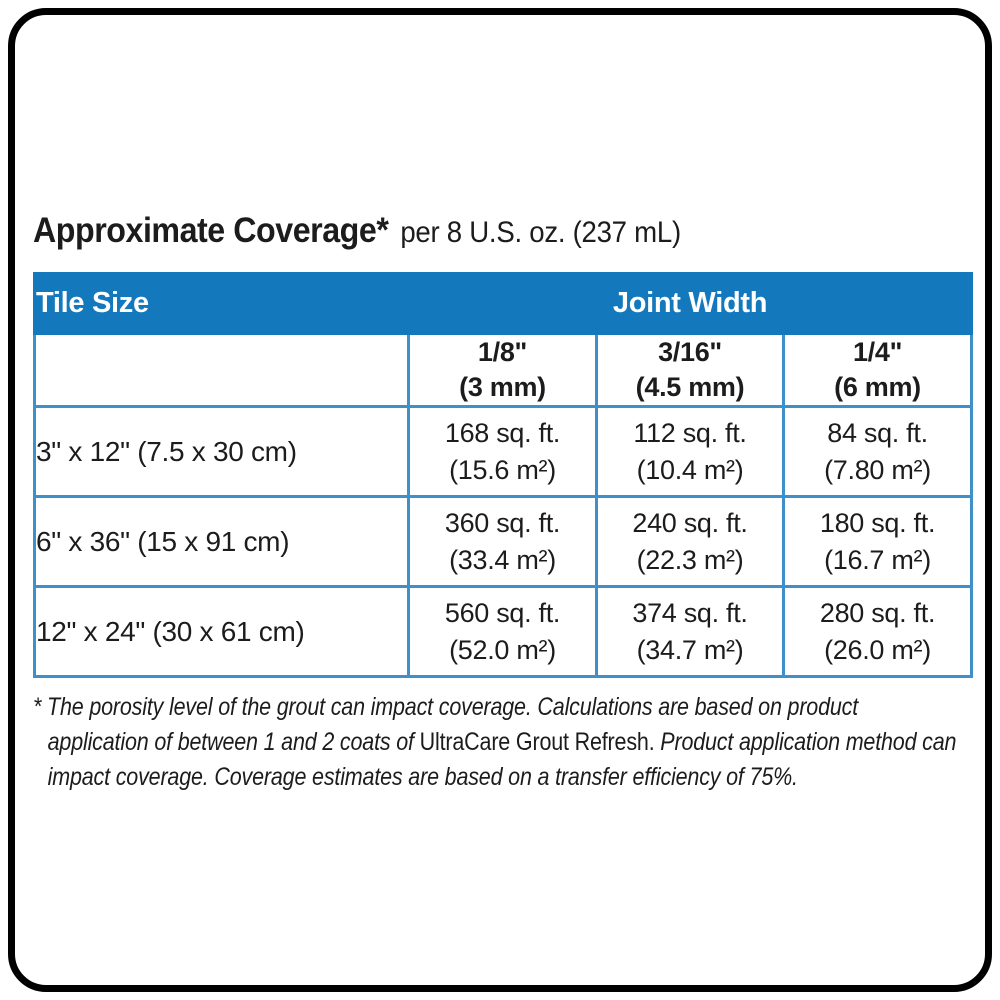 This screenshot has height=1000, width=1000. I want to click on coverage-cell: 240 sq. ft. (22.3 m²), so click(690, 541).